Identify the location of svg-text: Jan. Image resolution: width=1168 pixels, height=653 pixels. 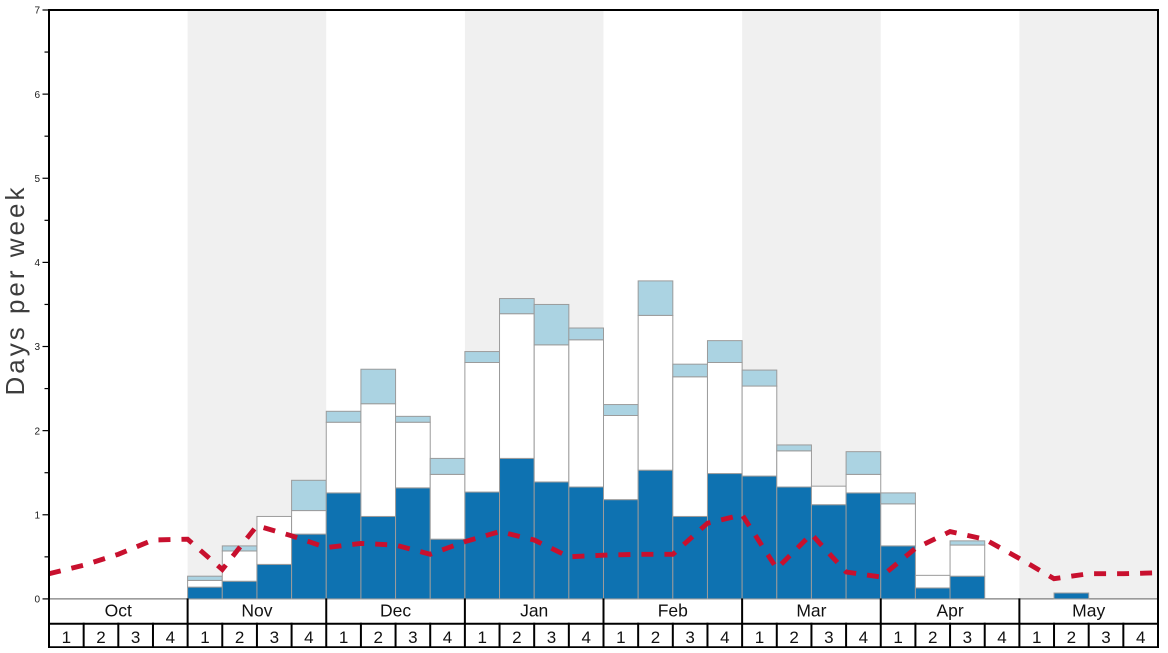
(534, 610).